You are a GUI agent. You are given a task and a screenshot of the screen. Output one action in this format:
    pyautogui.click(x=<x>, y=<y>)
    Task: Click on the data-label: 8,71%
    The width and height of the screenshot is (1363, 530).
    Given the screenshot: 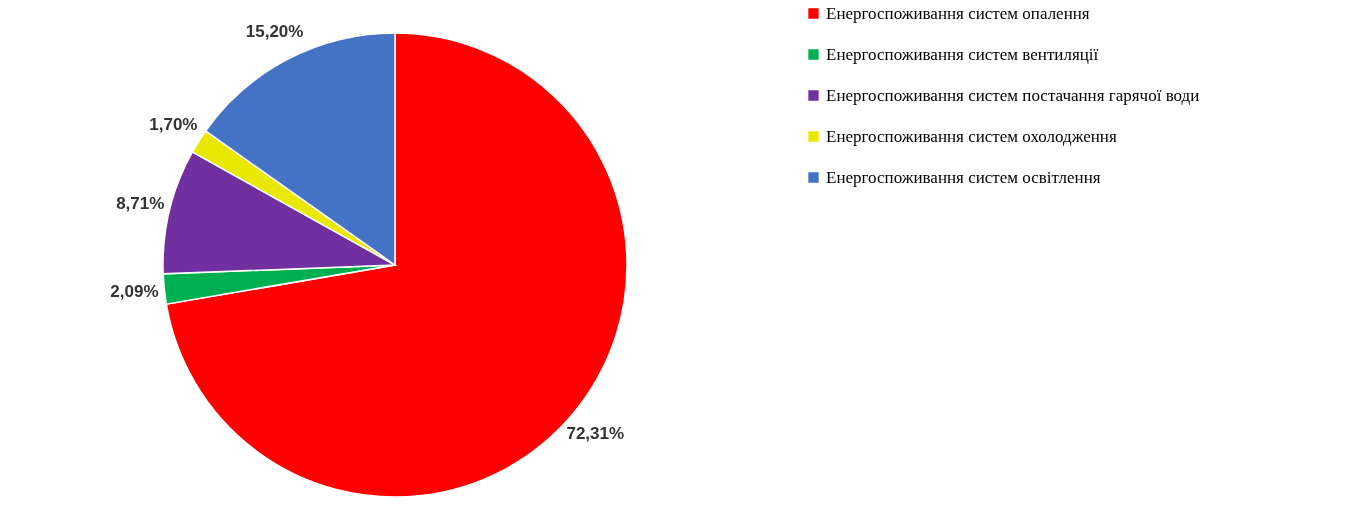 What is the action you would take?
    pyautogui.click(x=140, y=203)
    